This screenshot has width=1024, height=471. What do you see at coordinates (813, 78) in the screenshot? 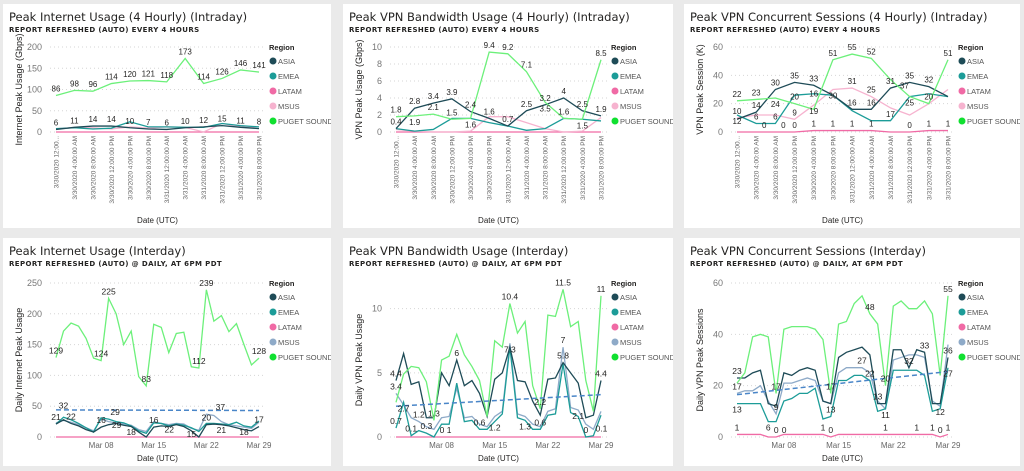
I see `data-label: 33` at bounding box center [813, 78].